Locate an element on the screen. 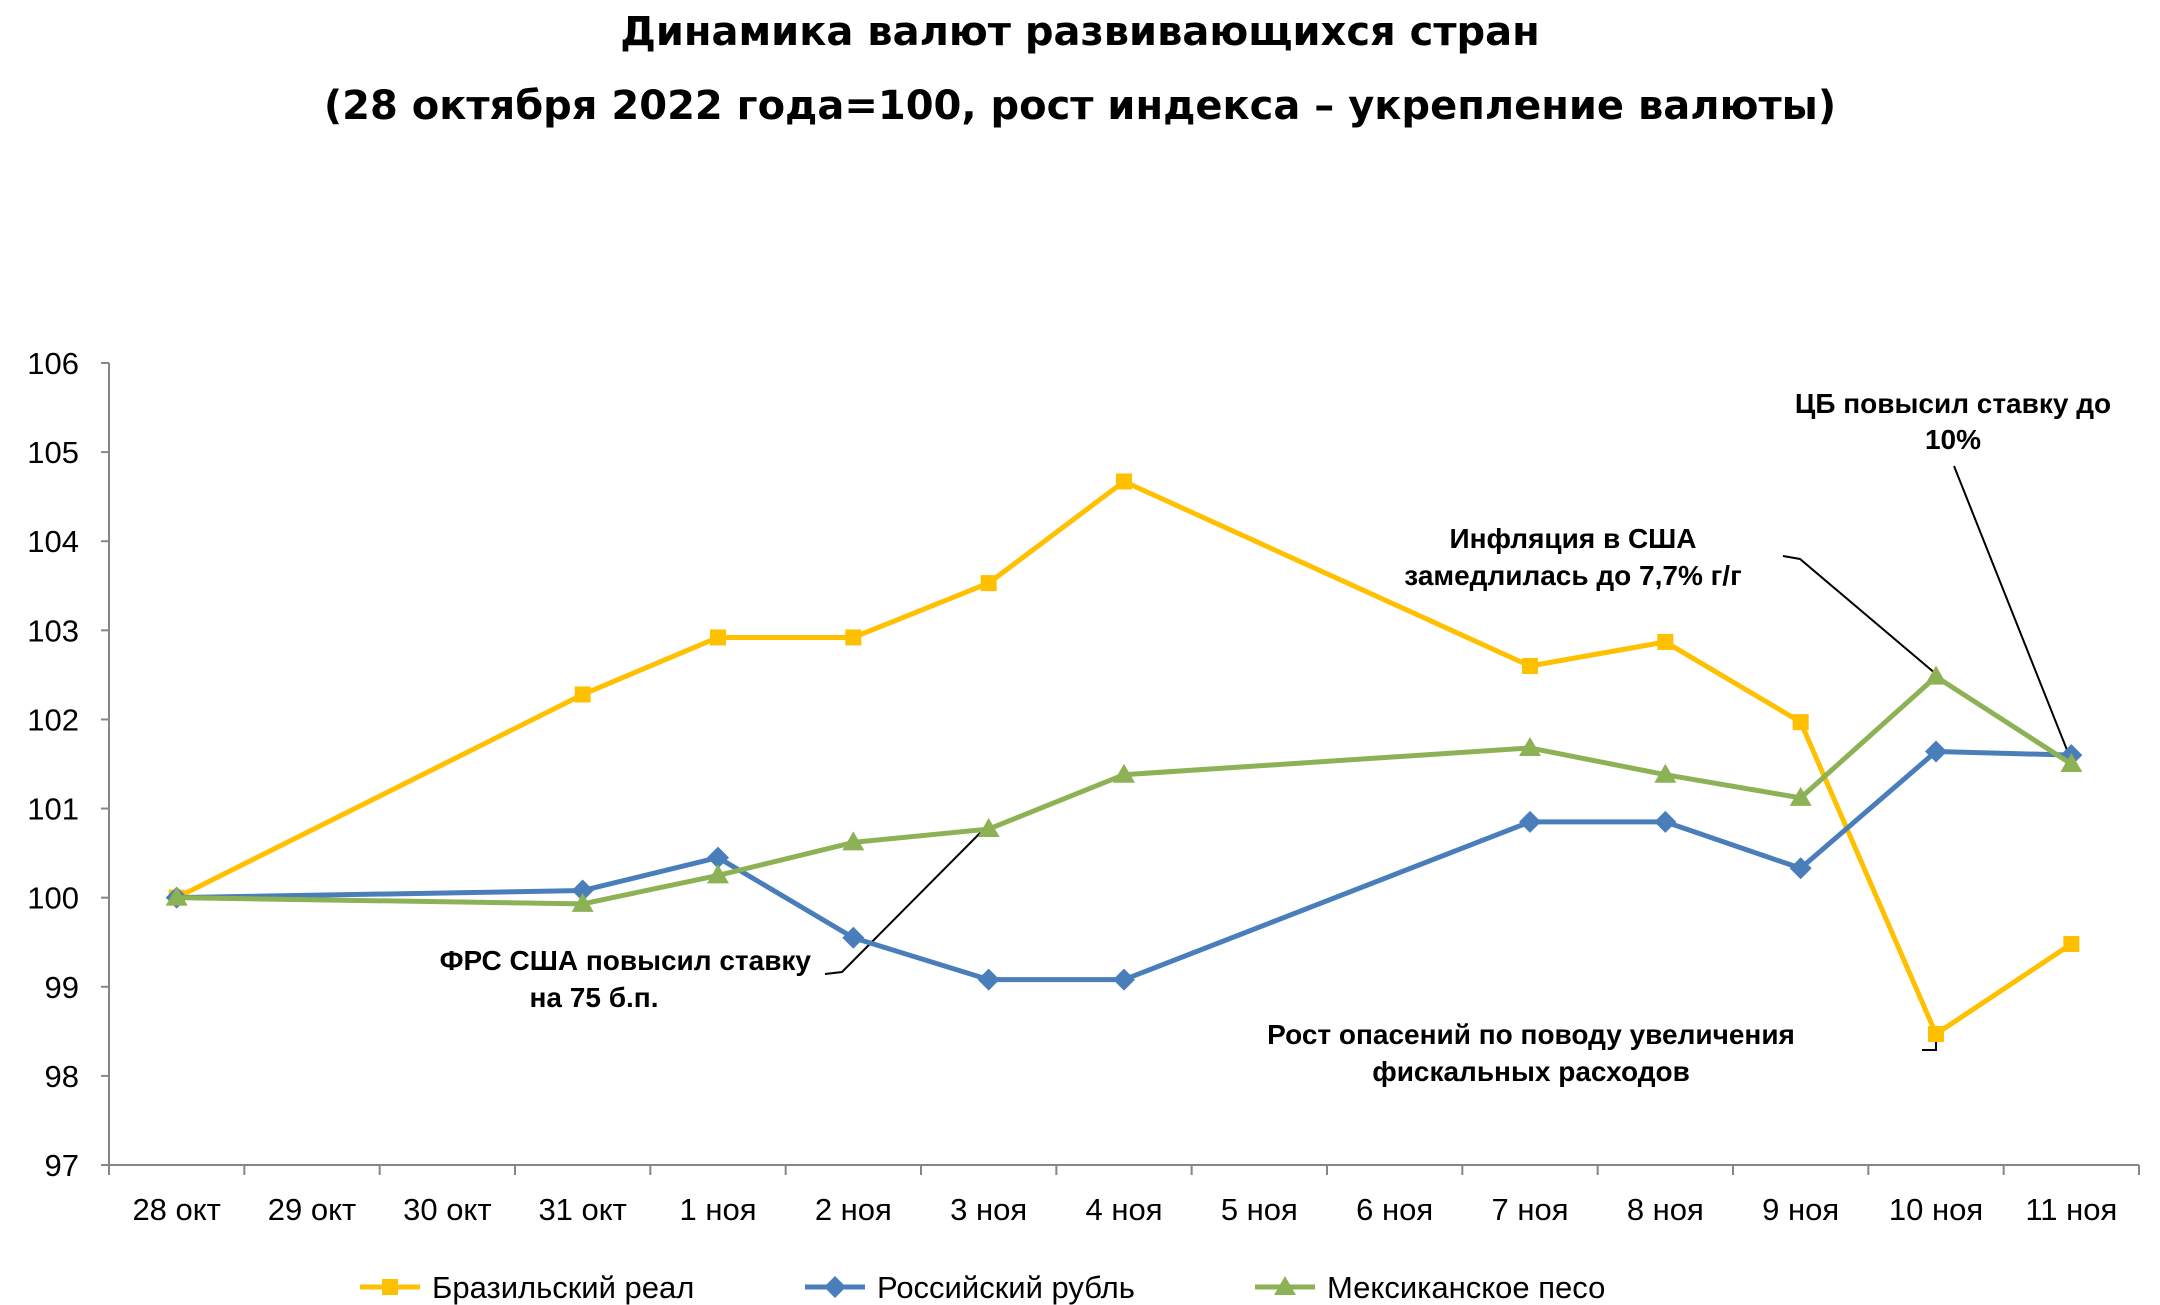 This screenshot has width=2160, height=1305. annotation-fiscal-line2: фискальных расходов is located at coordinates (1531, 1071).